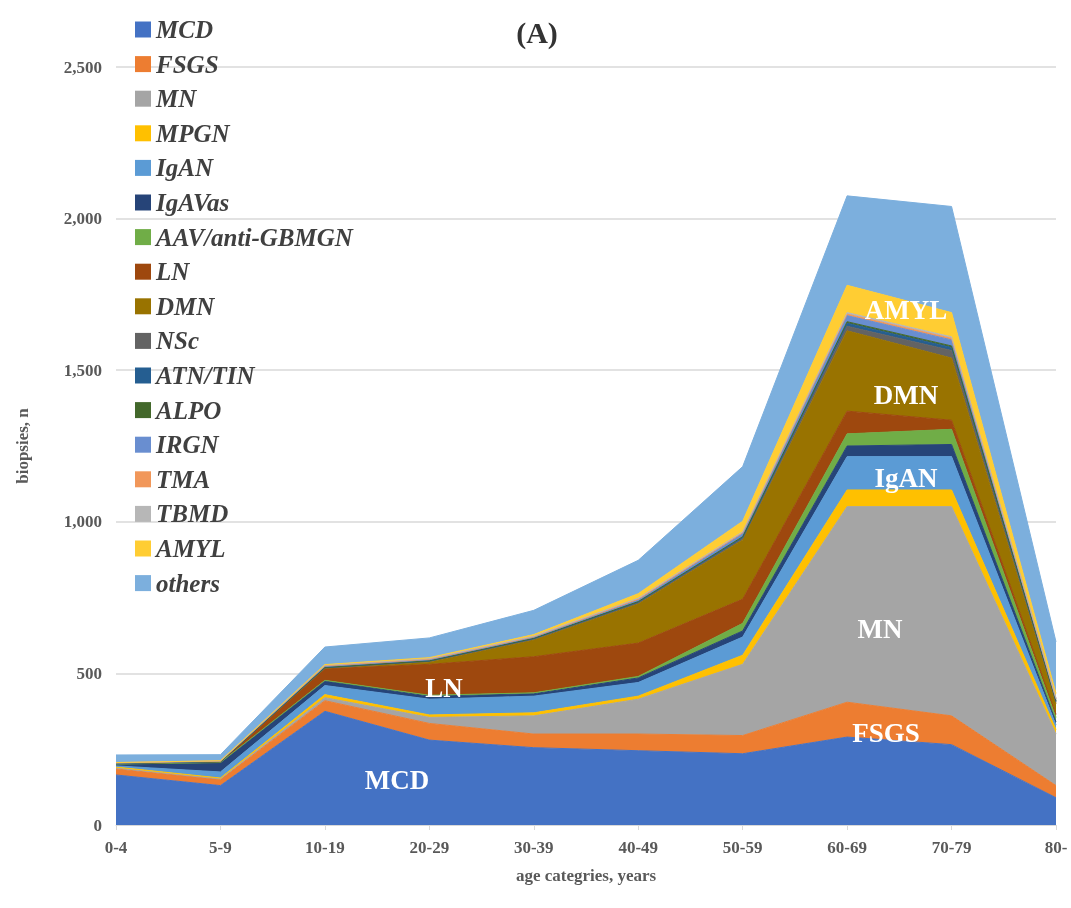 Image resolution: width=1071 pixels, height=908 pixels. What do you see at coordinates (537, 32) in the screenshot?
I see `chart-title: (A)` at bounding box center [537, 32].